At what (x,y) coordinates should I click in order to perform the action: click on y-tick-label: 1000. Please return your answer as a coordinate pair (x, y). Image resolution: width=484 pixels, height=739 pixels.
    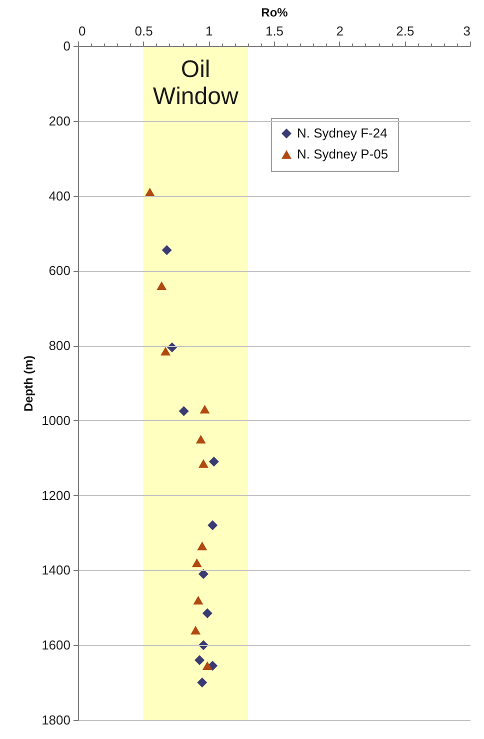
    Looking at the image, I should click on (56, 420).